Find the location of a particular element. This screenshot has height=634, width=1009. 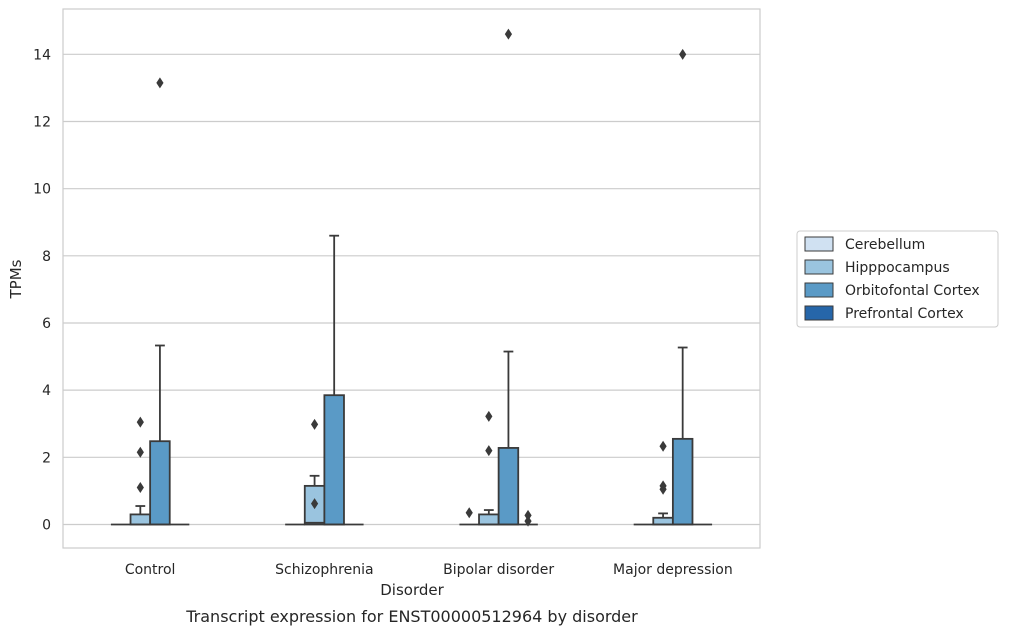

y-tick-label: 12 is located at coordinates (42, 123).